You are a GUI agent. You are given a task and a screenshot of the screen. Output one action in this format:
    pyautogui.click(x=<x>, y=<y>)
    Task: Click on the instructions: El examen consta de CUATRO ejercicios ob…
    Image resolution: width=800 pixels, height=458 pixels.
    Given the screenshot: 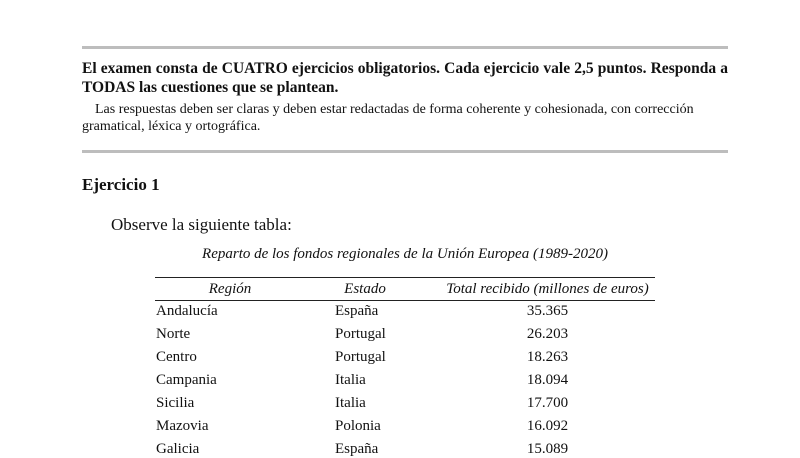 What is the action you would take?
    pyautogui.click(x=405, y=78)
    